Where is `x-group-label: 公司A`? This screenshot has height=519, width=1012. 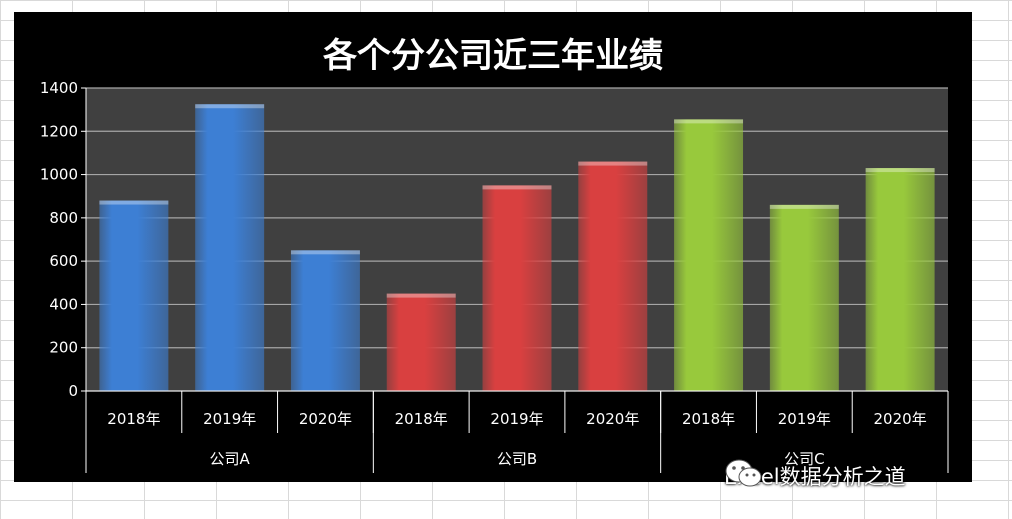
x-group-label: 公司A is located at coordinates (230, 459).